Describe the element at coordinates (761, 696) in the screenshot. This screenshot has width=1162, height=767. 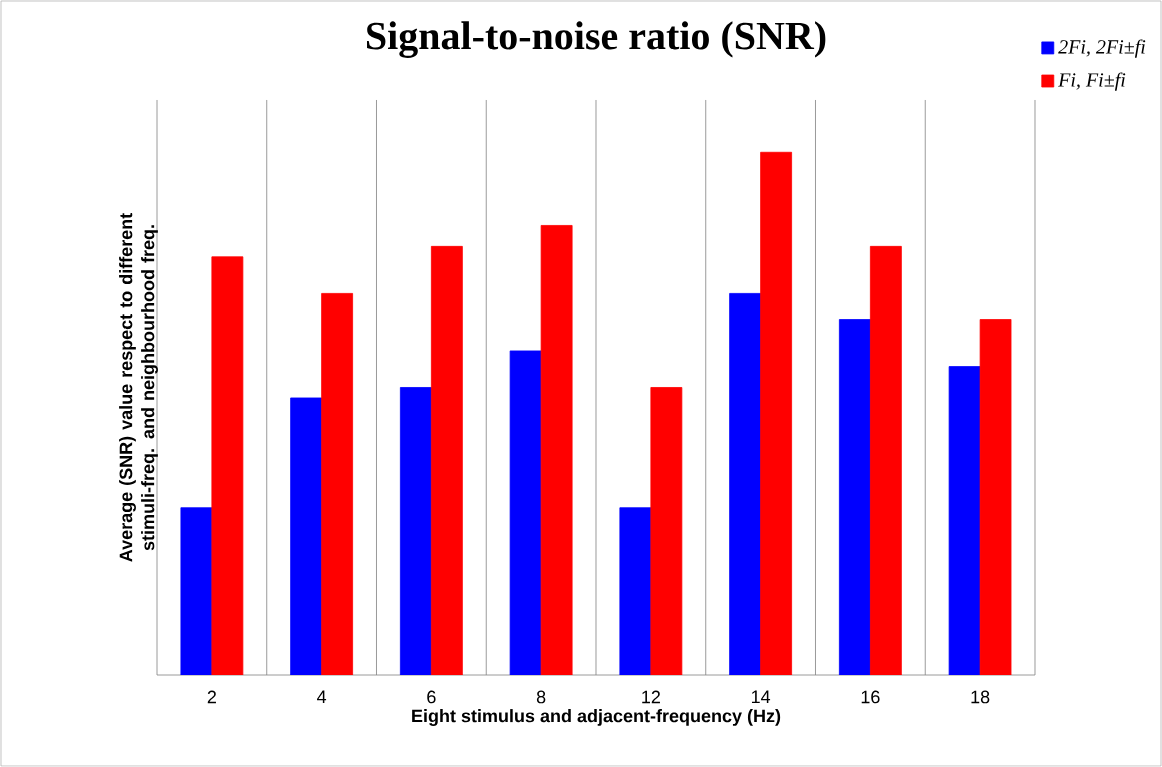
I see `x-tick-label: 14` at that location.